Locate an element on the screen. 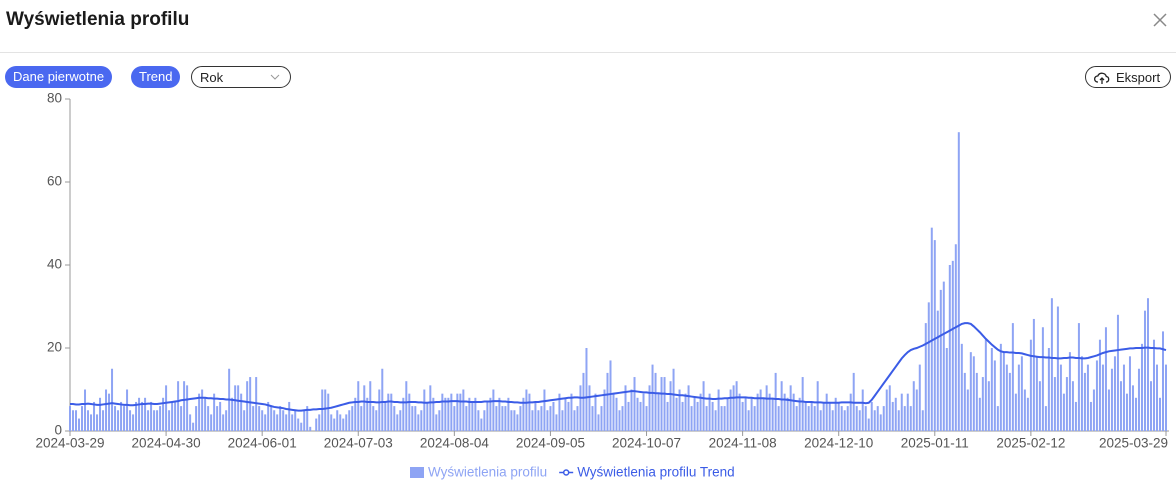 The height and width of the screenshot is (489, 1176). export-button: Eksport is located at coordinates (1128, 77).